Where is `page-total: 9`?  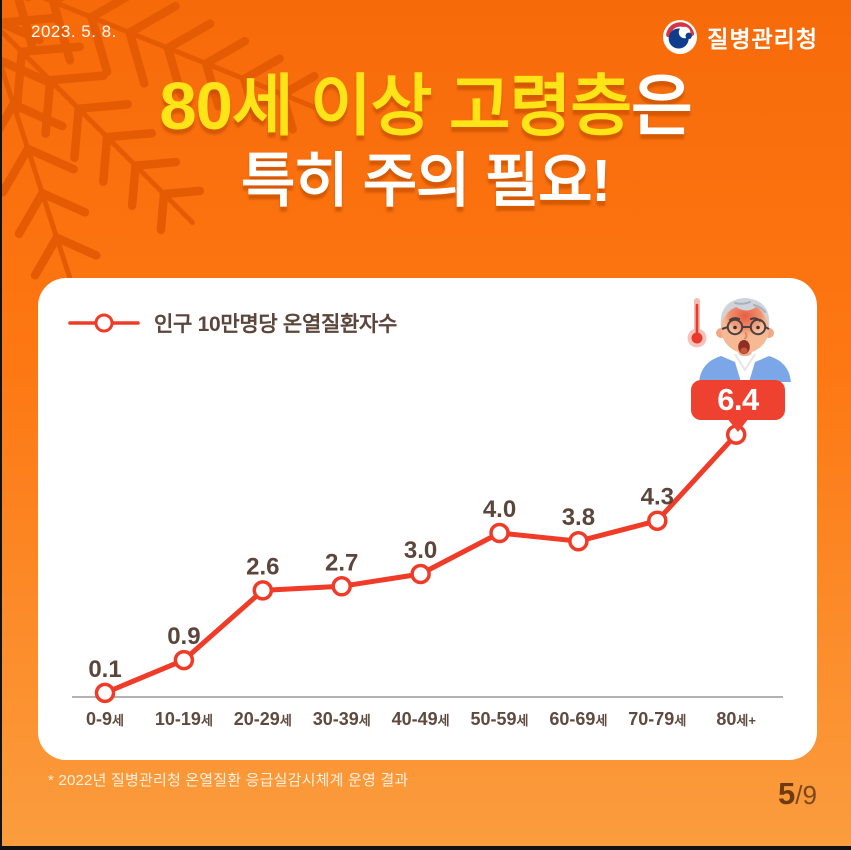 page-total: 9 is located at coordinates (809, 795).